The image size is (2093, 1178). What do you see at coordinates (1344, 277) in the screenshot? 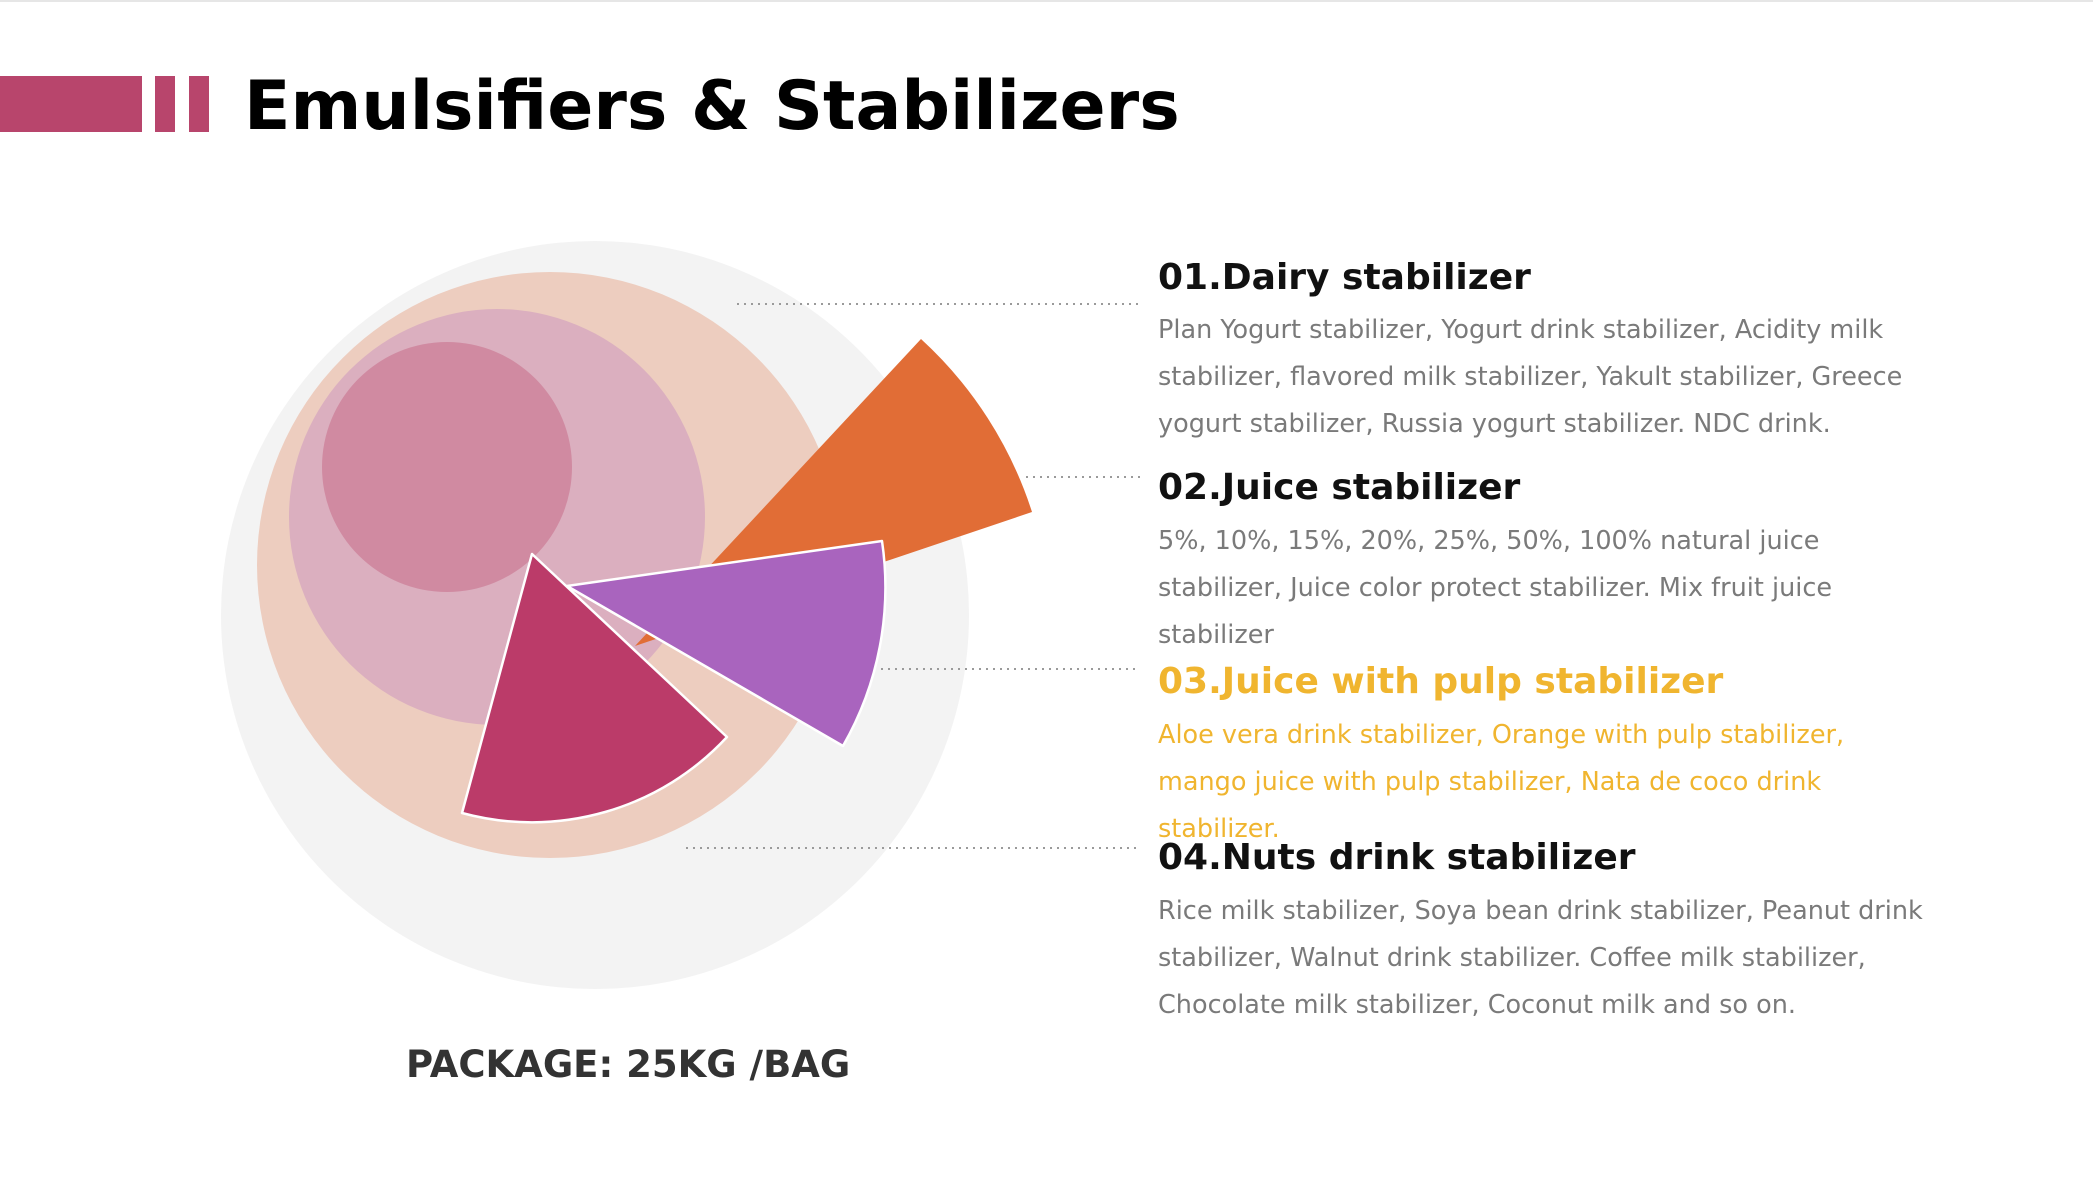
I see `item-title-dairy: 01.Dairy stabilizer` at bounding box center [1344, 277].